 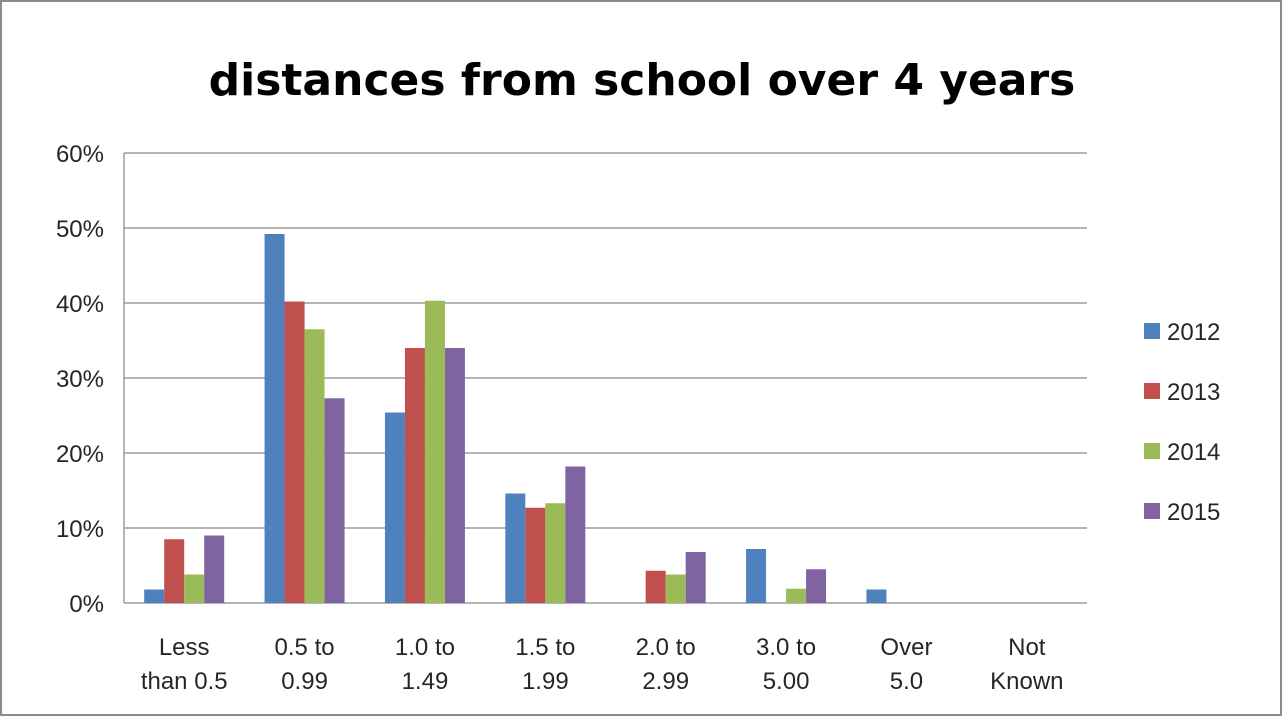 What do you see at coordinates (1193, 392) in the screenshot?
I see `legend-label-2013: 2013` at bounding box center [1193, 392].